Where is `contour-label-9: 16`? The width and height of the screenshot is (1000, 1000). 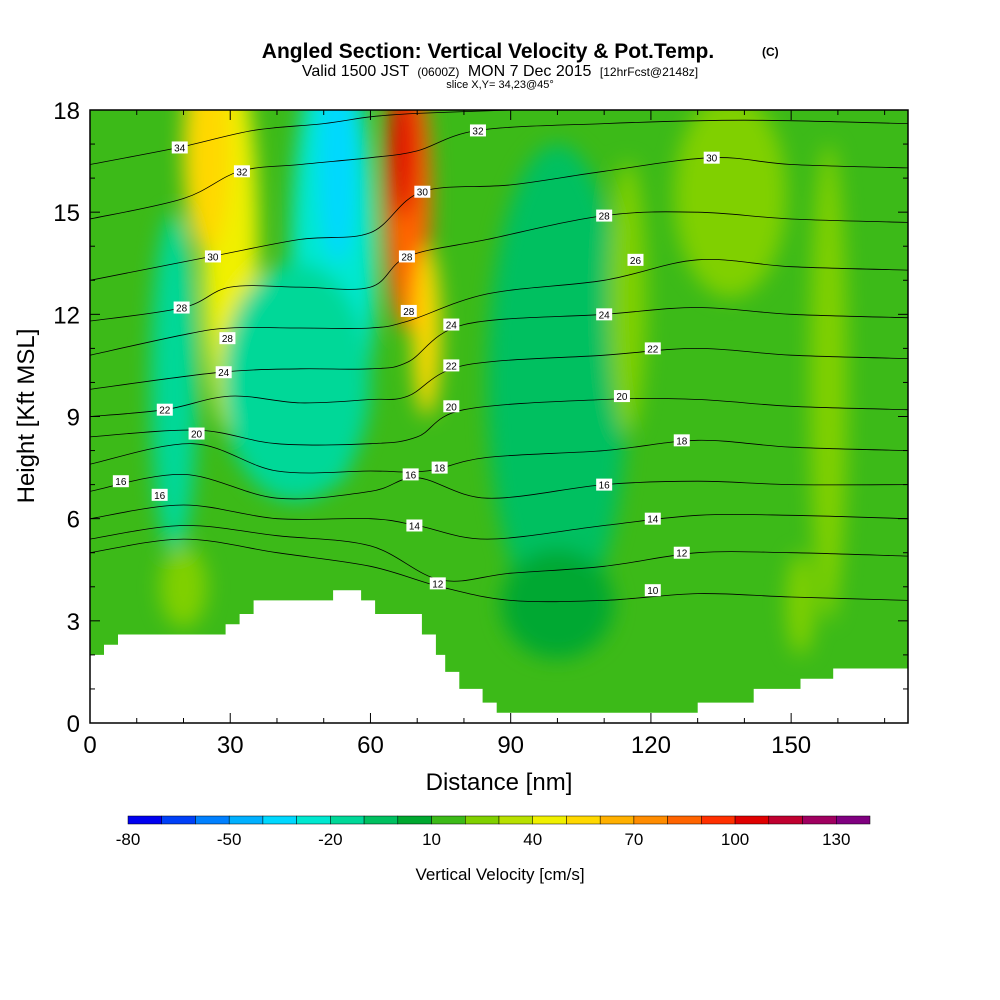 contour-label-9: 16 is located at coordinates (159, 495).